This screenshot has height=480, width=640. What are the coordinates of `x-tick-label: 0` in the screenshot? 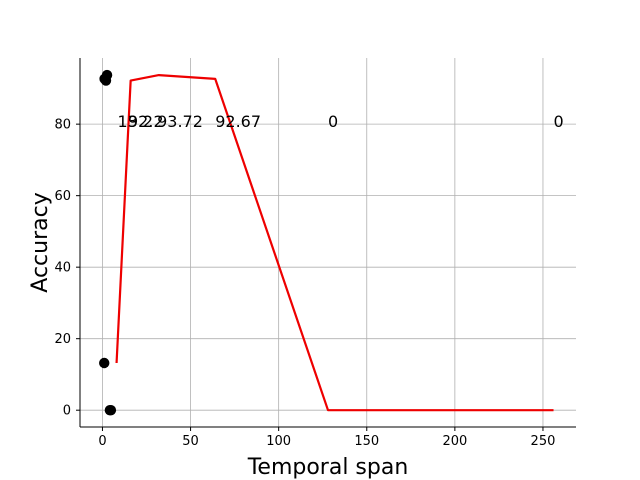 It's located at (102, 441).